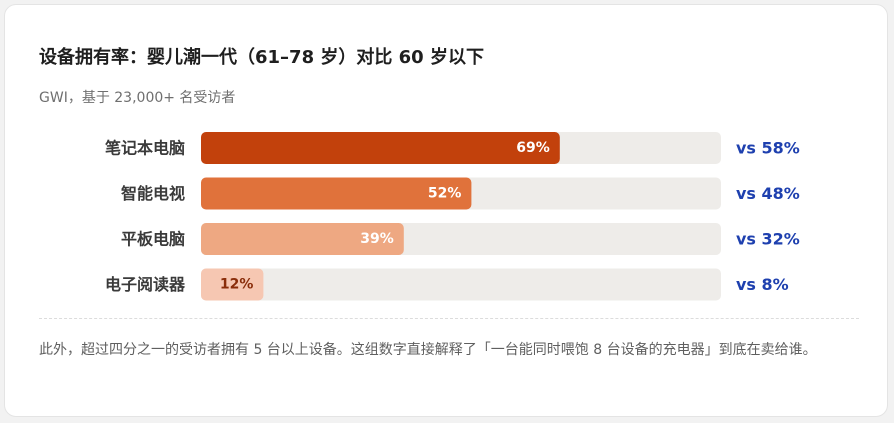 This screenshot has width=894, height=423. What do you see at coordinates (153, 239) in the screenshot?
I see `category-label: 平板电脑` at bounding box center [153, 239].